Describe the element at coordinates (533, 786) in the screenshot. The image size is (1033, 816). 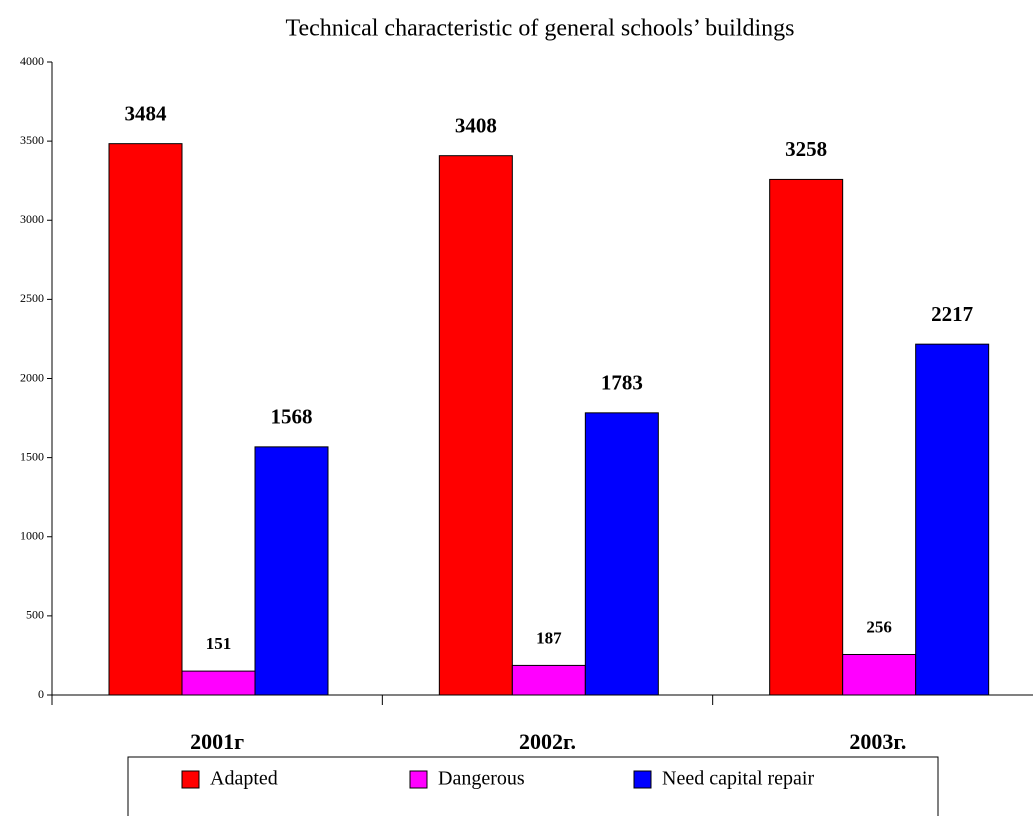
I see `legend-box` at that location.